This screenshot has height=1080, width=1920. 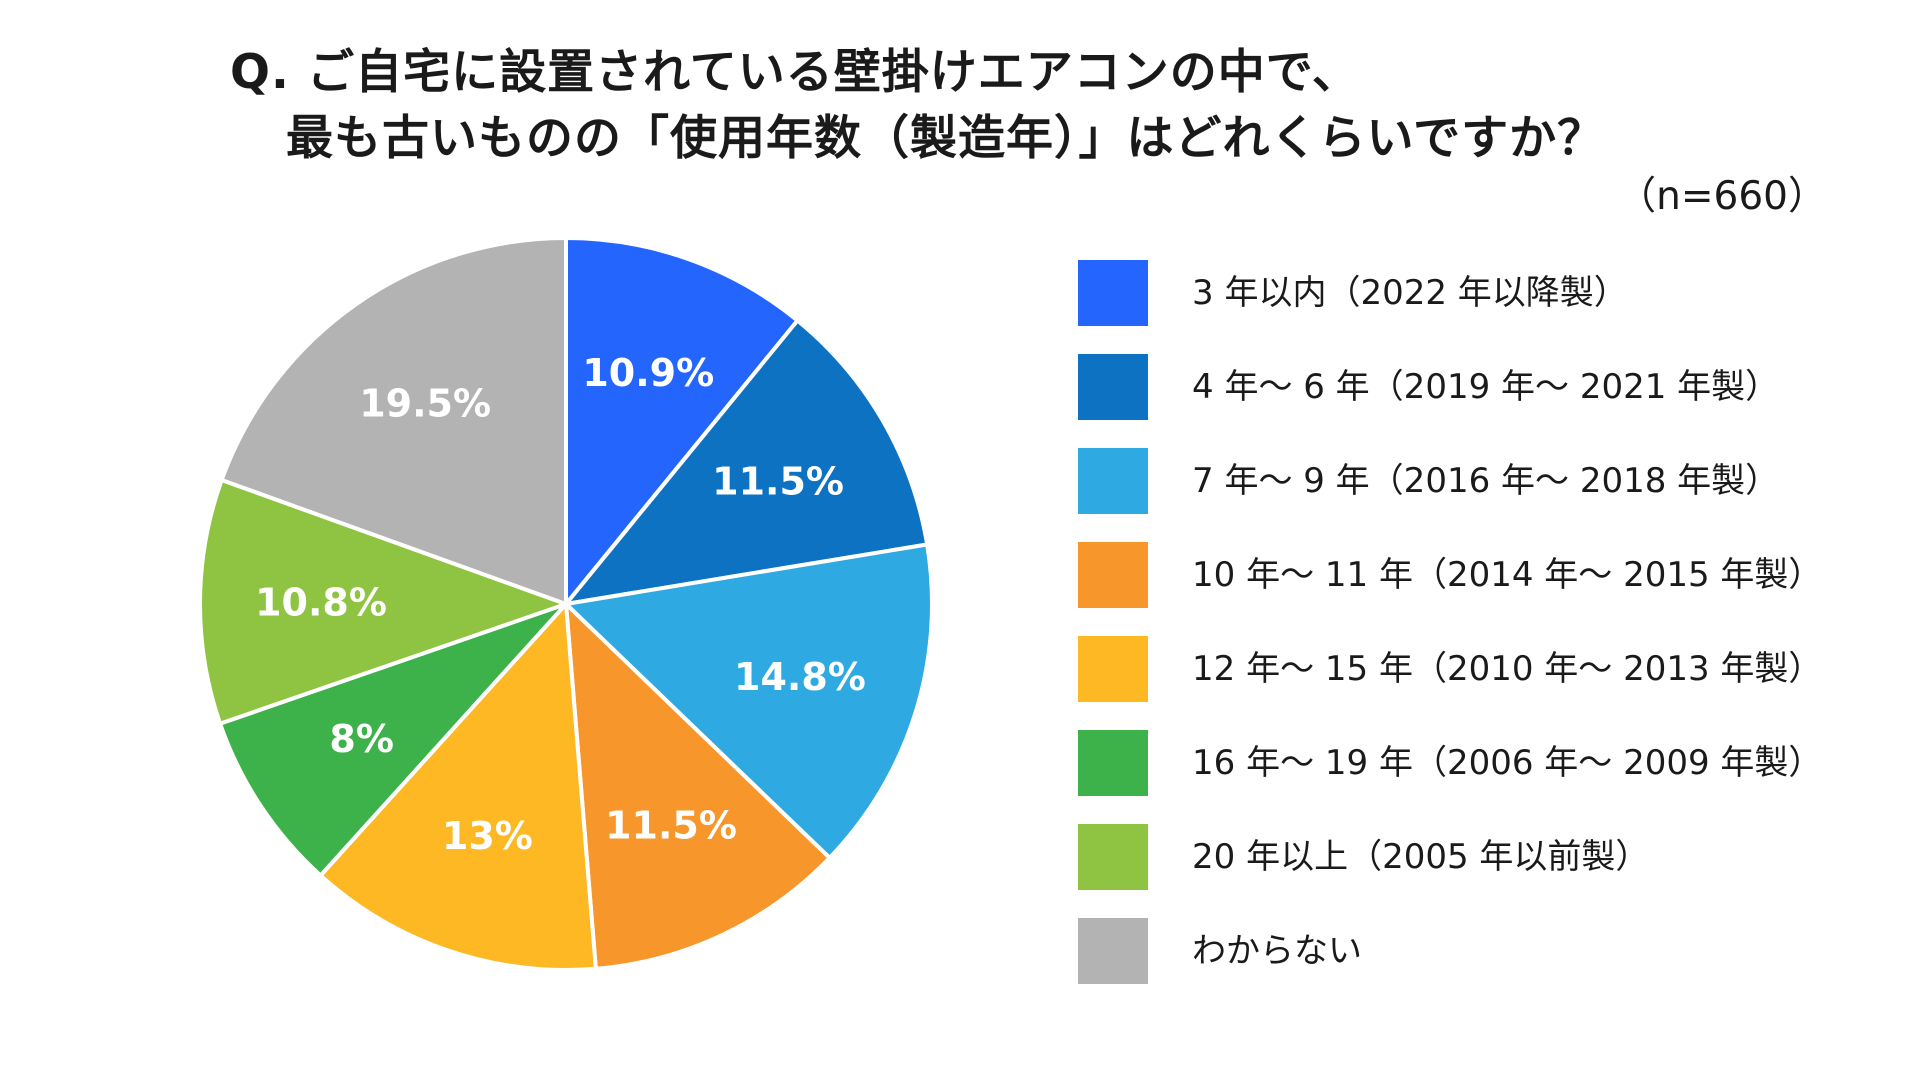 I want to click on legend-item: 10 年～ 11 年（2014 年～ 2015 年製）, so click(x=1450, y=575).